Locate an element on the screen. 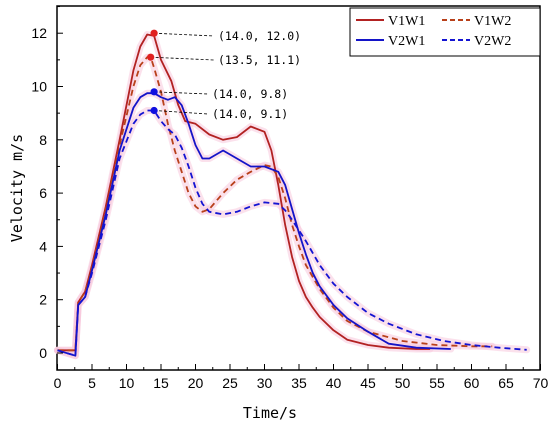  peak-marker-v1w2 is located at coordinates (151, 57).